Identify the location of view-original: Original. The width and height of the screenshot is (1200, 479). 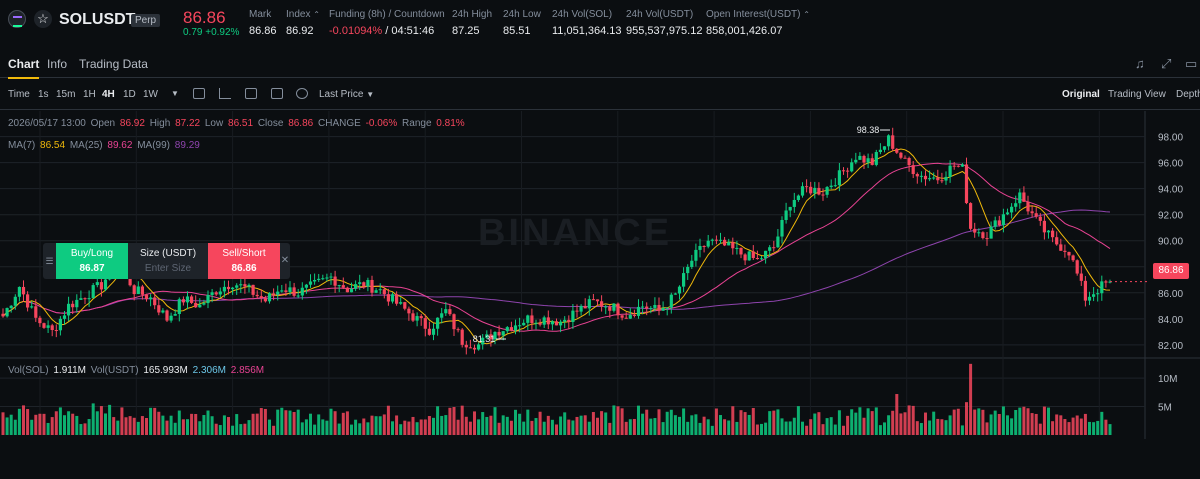
(1081, 94).